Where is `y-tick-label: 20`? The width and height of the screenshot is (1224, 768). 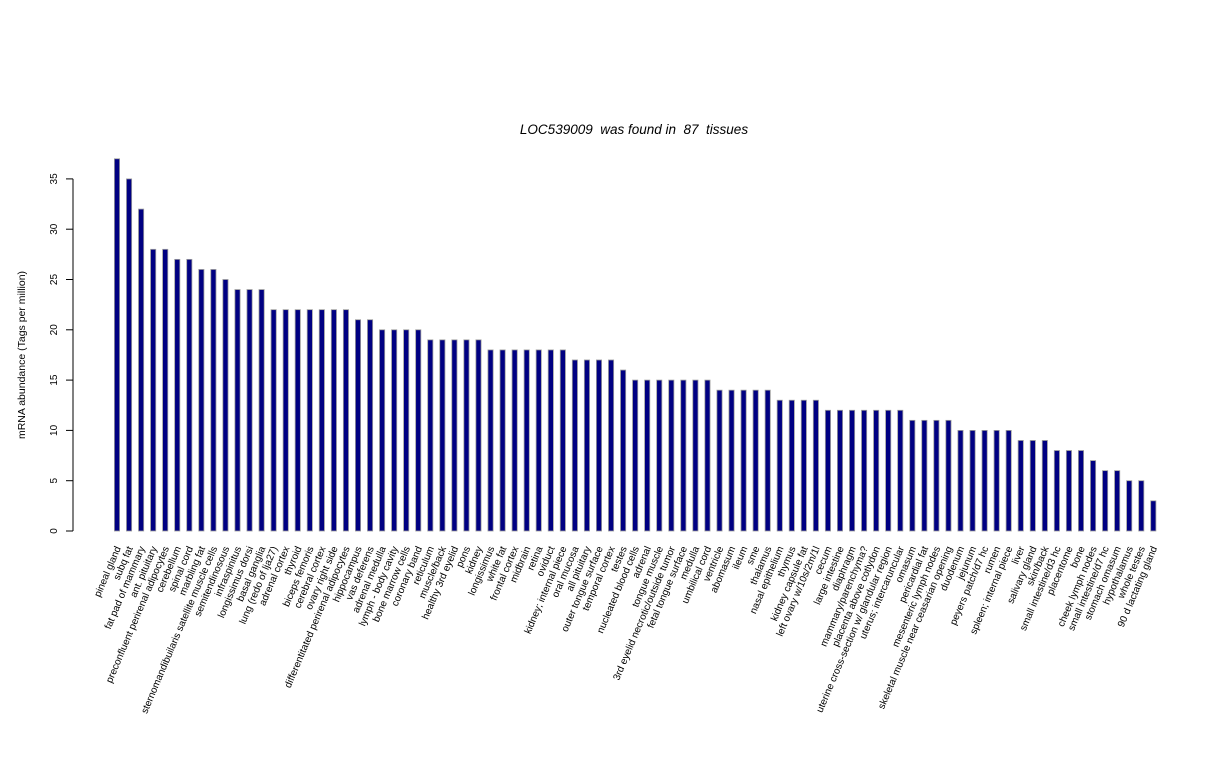
y-tick-label: 20 is located at coordinates (54, 330).